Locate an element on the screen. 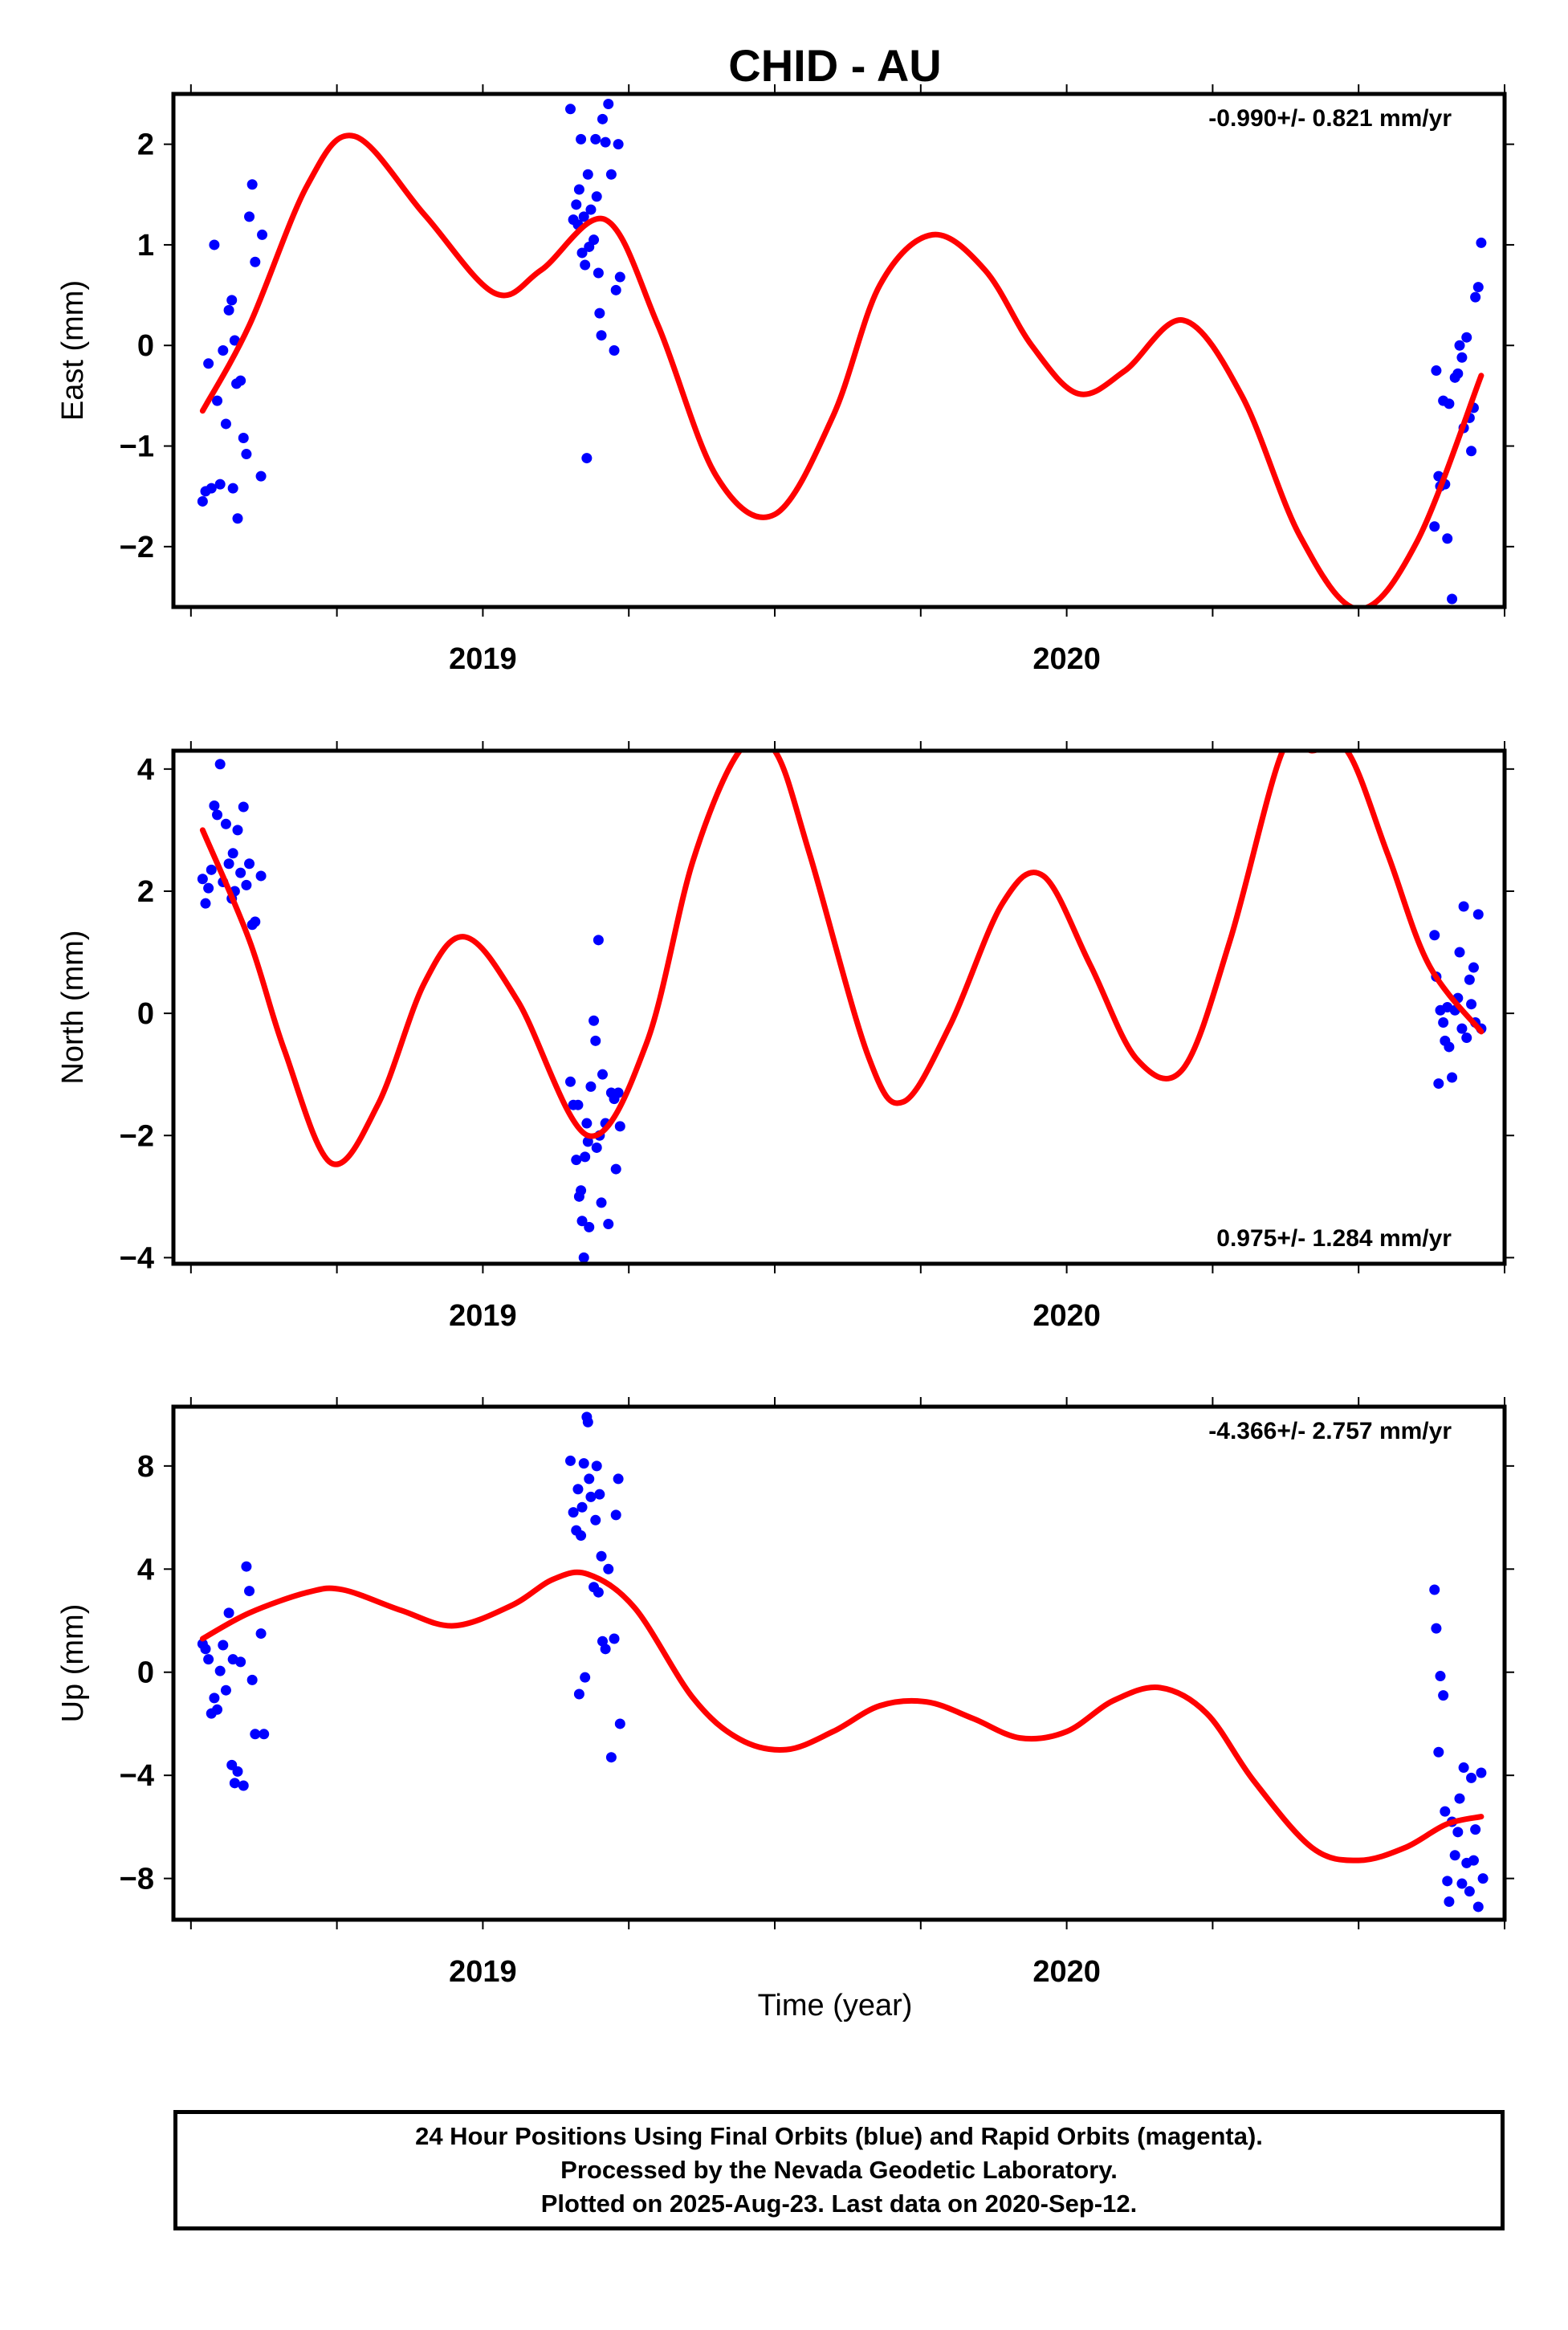  y-tick-label: 1 is located at coordinates (145, 246).